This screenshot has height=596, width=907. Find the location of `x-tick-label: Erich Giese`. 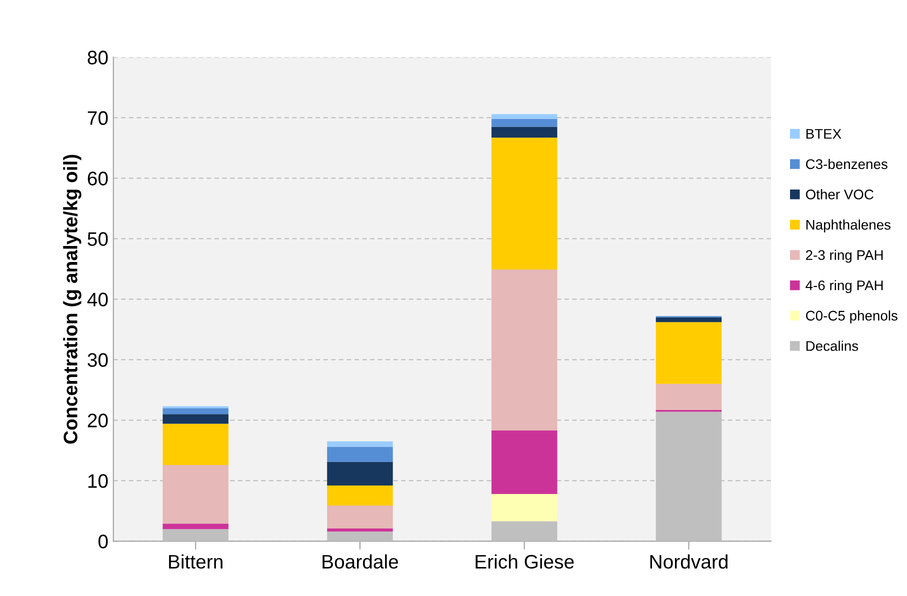

x-tick-label: Erich Giese is located at coordinates (525, 561).